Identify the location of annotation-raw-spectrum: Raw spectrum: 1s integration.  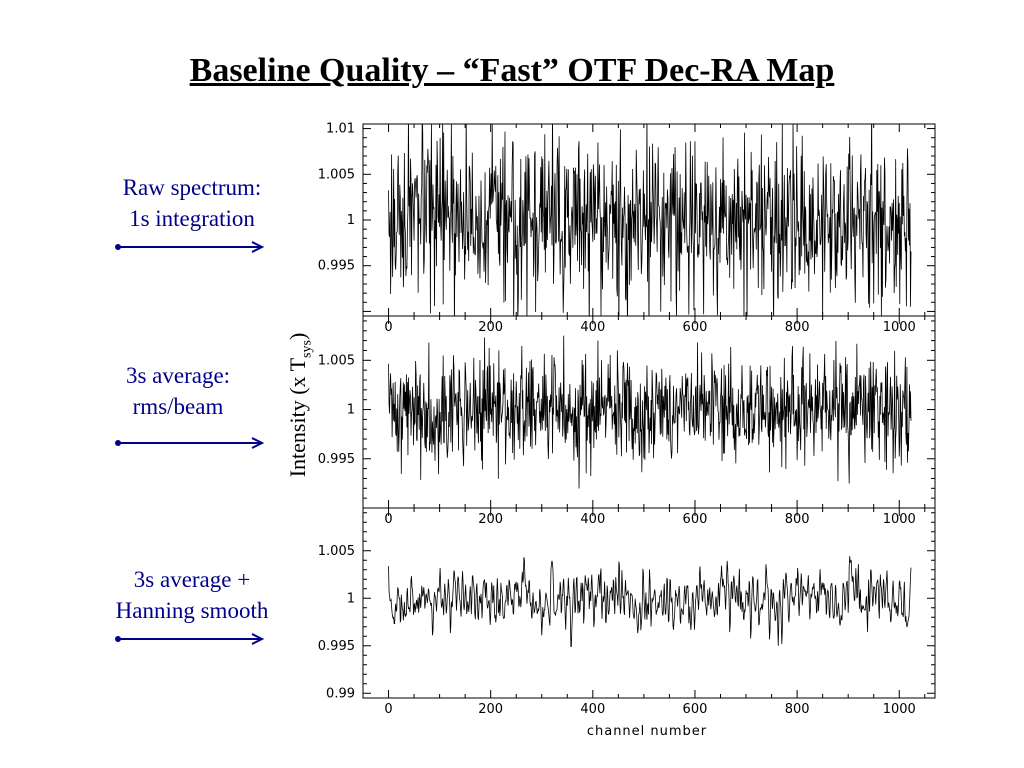
(192, 203).